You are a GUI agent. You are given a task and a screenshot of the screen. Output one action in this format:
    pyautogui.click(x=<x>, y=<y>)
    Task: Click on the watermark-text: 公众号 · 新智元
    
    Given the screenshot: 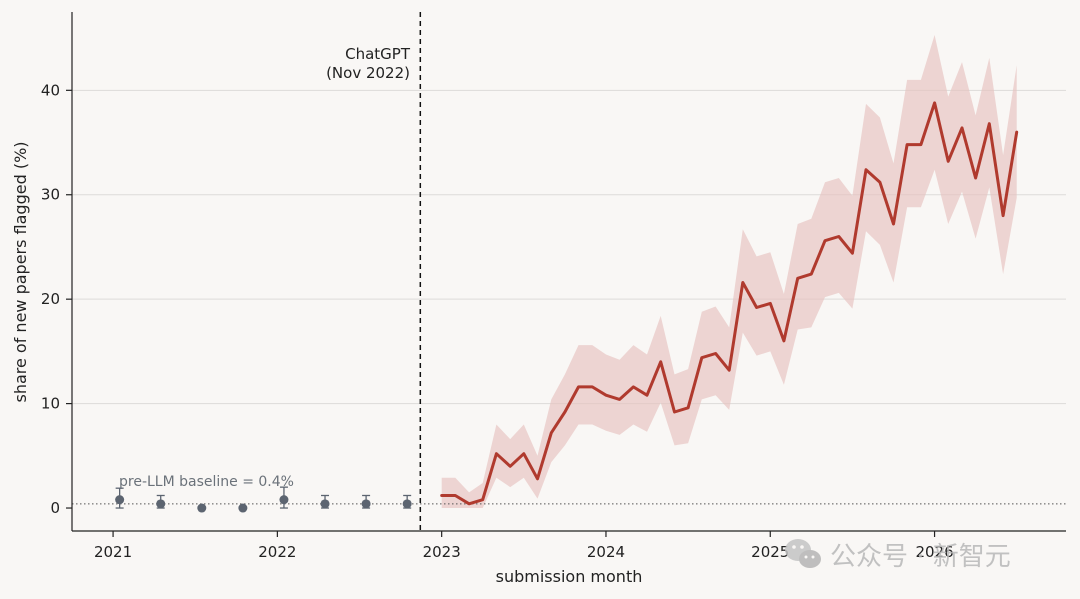 What is the action you would take?
    pyautogui.click(x=920, y=557)
    